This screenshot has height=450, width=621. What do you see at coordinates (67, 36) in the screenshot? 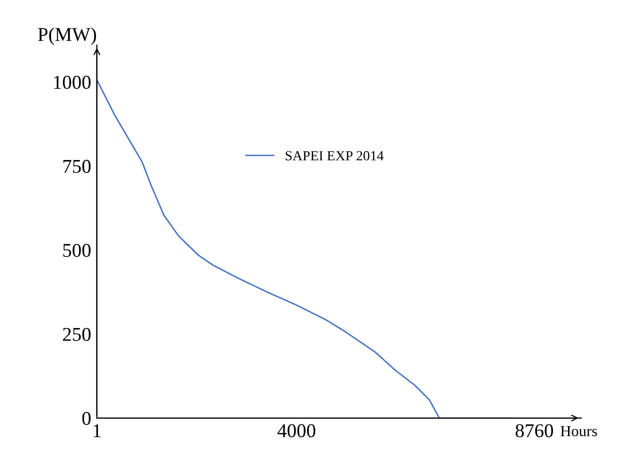
I see `y-axis-title: P(MW)` at bounding box center [67, 36].